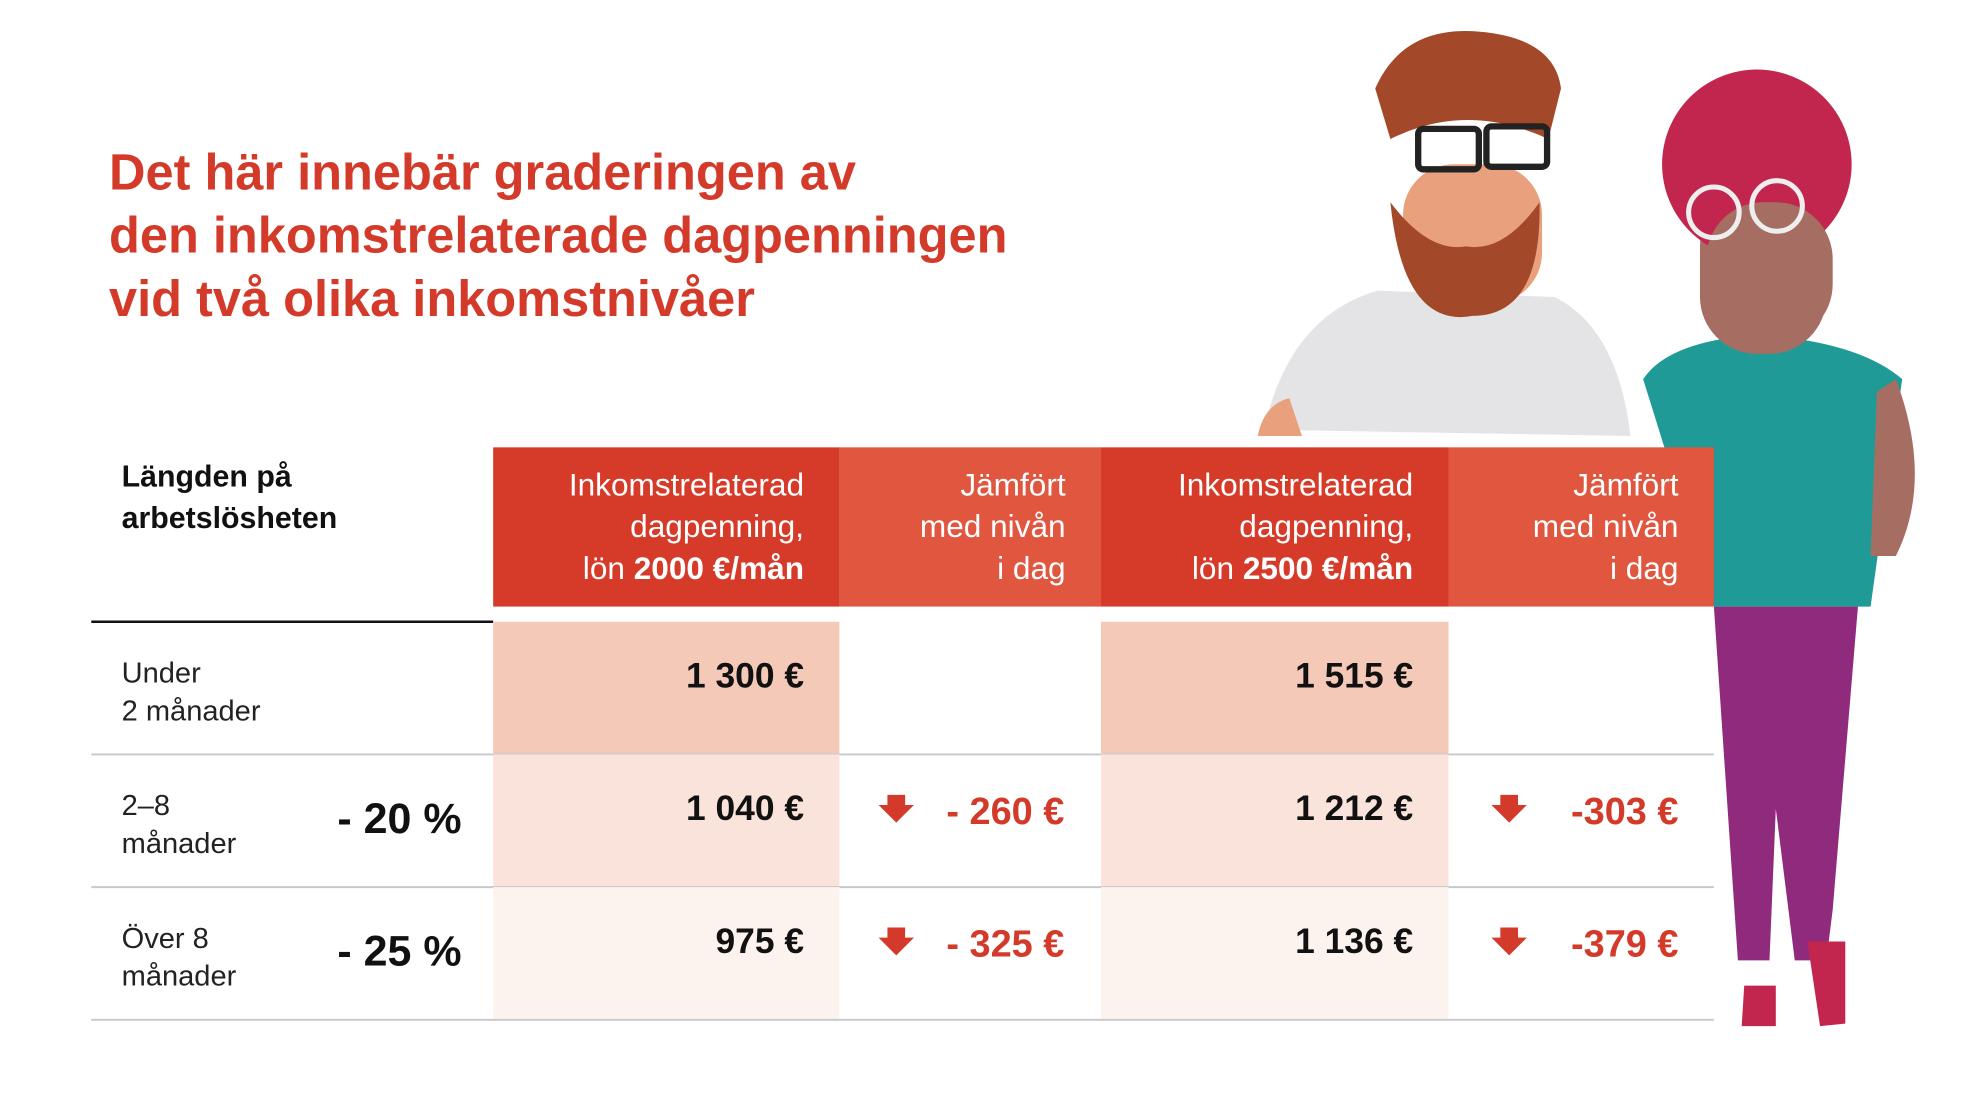  Describe the element at coordinates (399, 819) in the screenshot. I see `cut-percent: - 20 %` at that location.